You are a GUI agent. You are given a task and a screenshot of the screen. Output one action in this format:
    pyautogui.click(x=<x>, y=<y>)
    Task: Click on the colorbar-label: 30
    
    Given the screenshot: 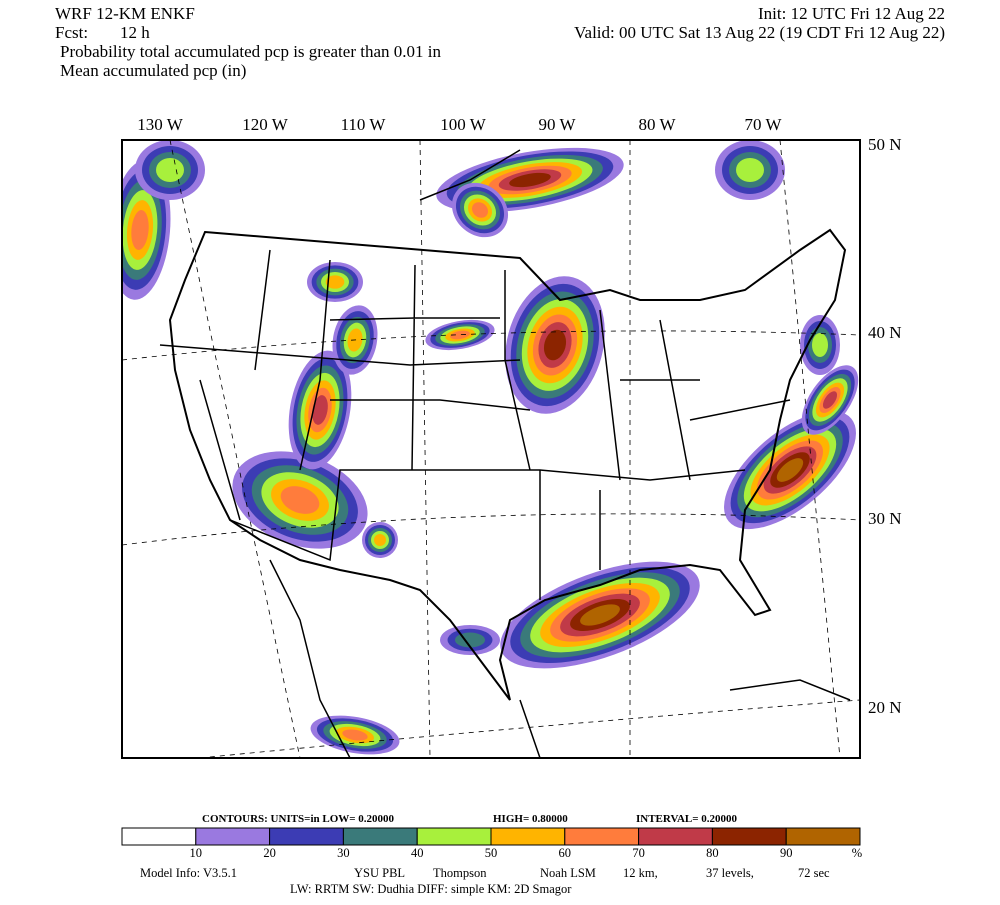 What is the action you would take?
    pyautogui.click(x=343, y=853)
    